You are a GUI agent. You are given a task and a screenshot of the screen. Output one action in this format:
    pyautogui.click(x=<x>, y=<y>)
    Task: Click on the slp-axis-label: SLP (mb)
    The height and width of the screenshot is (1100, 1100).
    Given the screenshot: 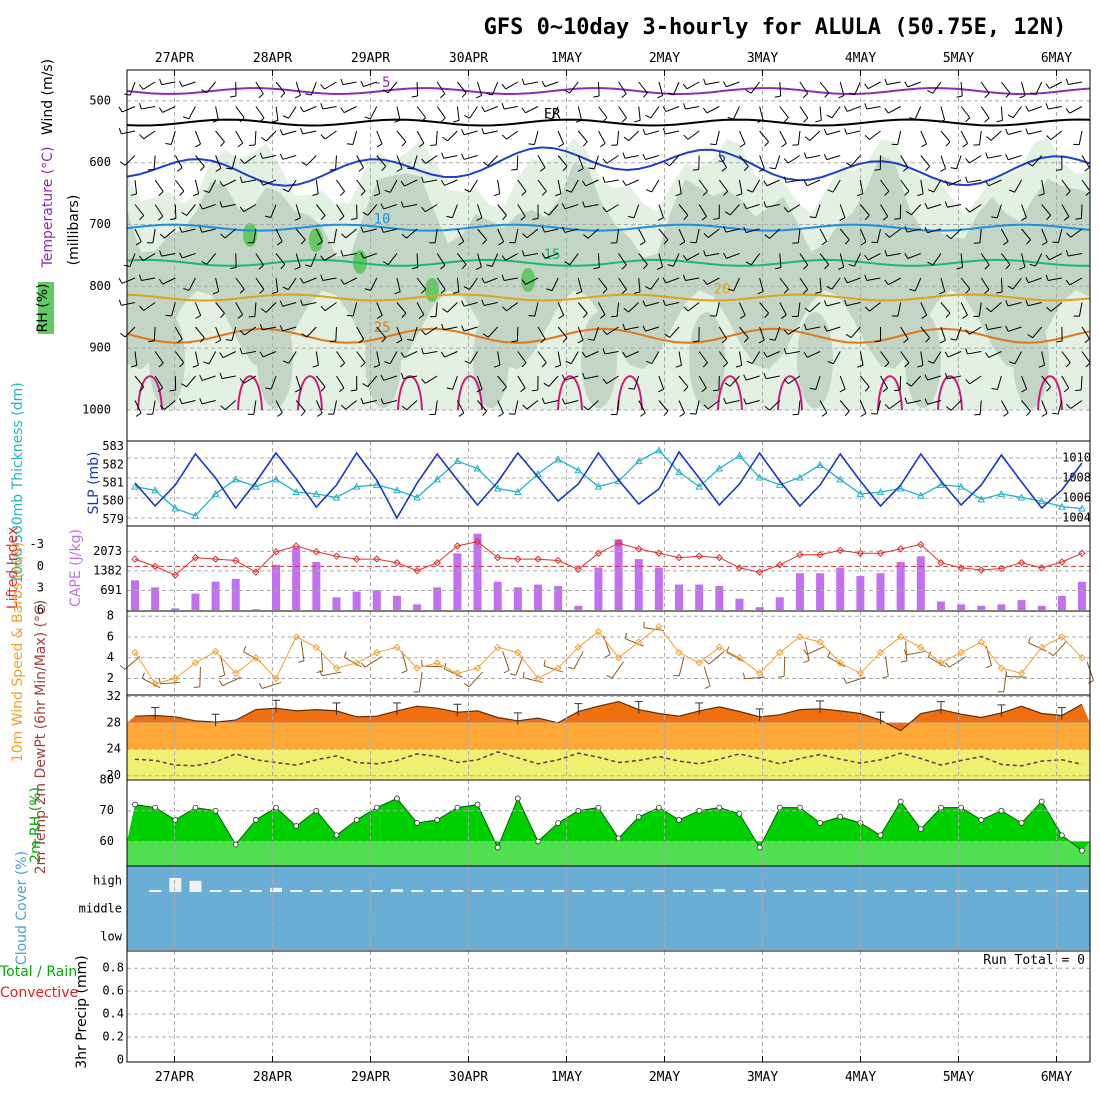 What is the action you would take?
    pyautogui.click(x=94, y=482)
    